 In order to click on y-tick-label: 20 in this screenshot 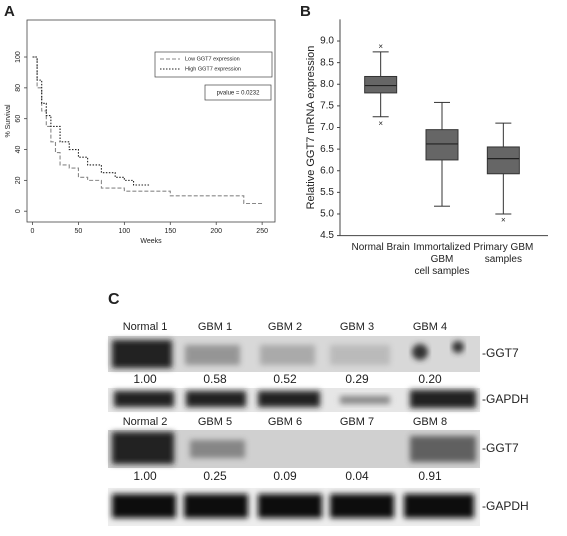, I will do `click(18, 180)`.